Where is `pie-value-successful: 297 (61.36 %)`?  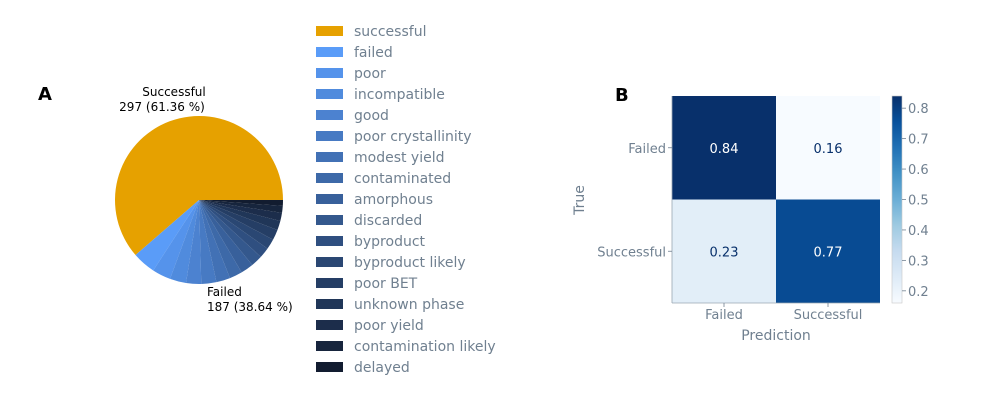
pie-value-successful: 297 (61.36 %) is located at coordinates (162, 107).